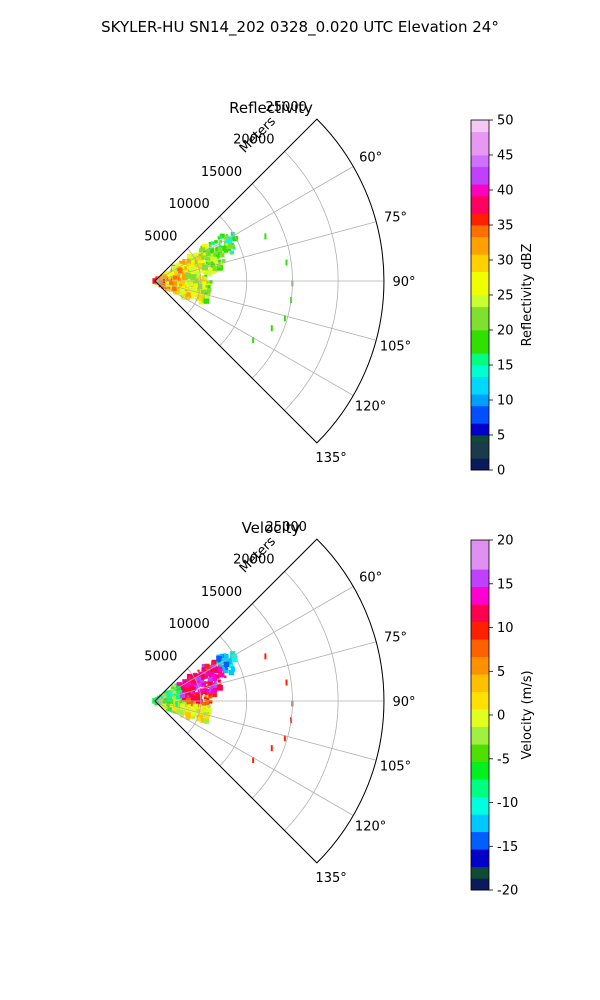 This screenshot has height=1000, width=600. Describe the element at coordinates (395, 218) in the screenshot. I see `azimuth-tick-label: 75°` at that location.